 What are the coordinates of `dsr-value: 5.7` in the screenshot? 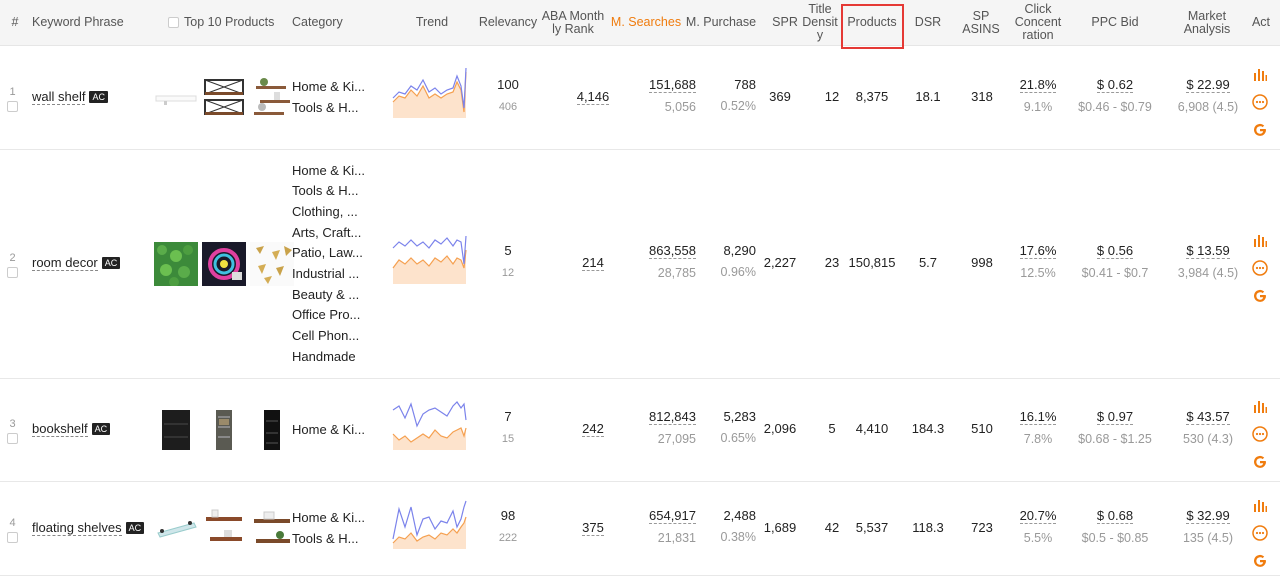 It's located at (928, 262).